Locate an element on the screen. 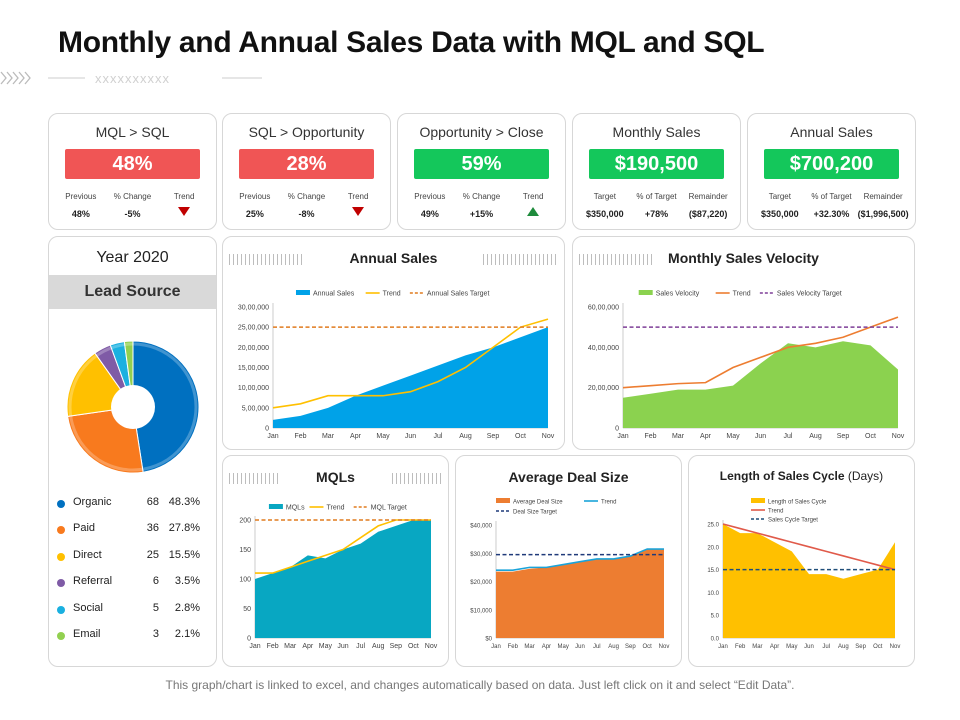  kpi-col-header: % of Target is located at coordinates (656, 196).